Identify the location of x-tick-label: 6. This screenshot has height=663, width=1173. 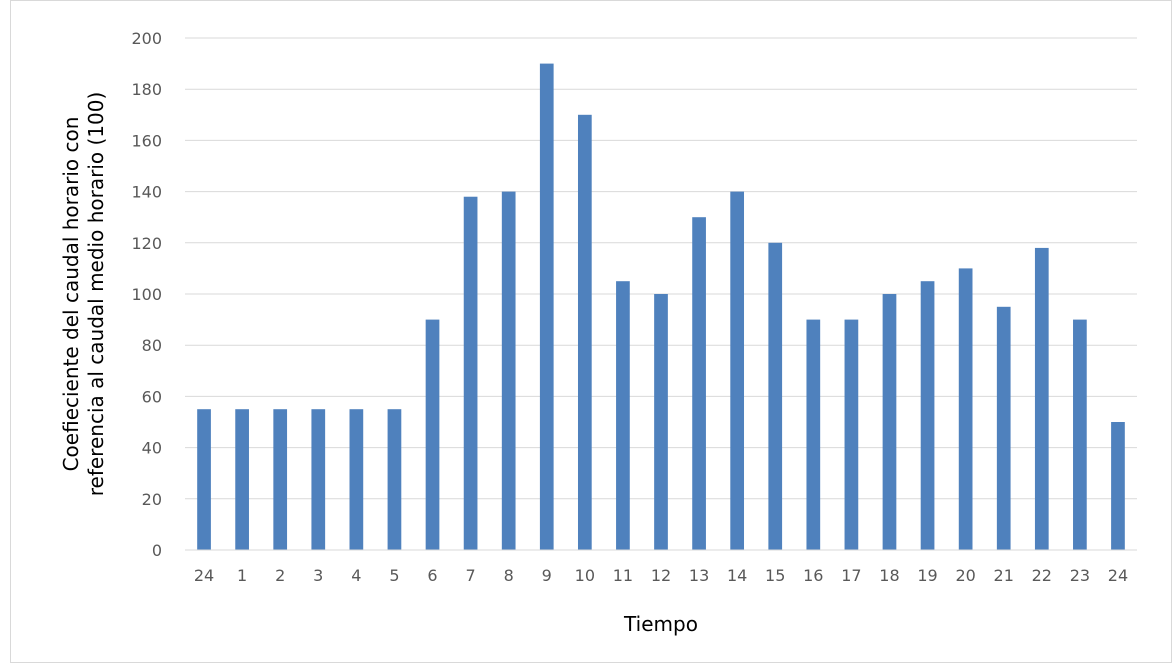
(432, 575).